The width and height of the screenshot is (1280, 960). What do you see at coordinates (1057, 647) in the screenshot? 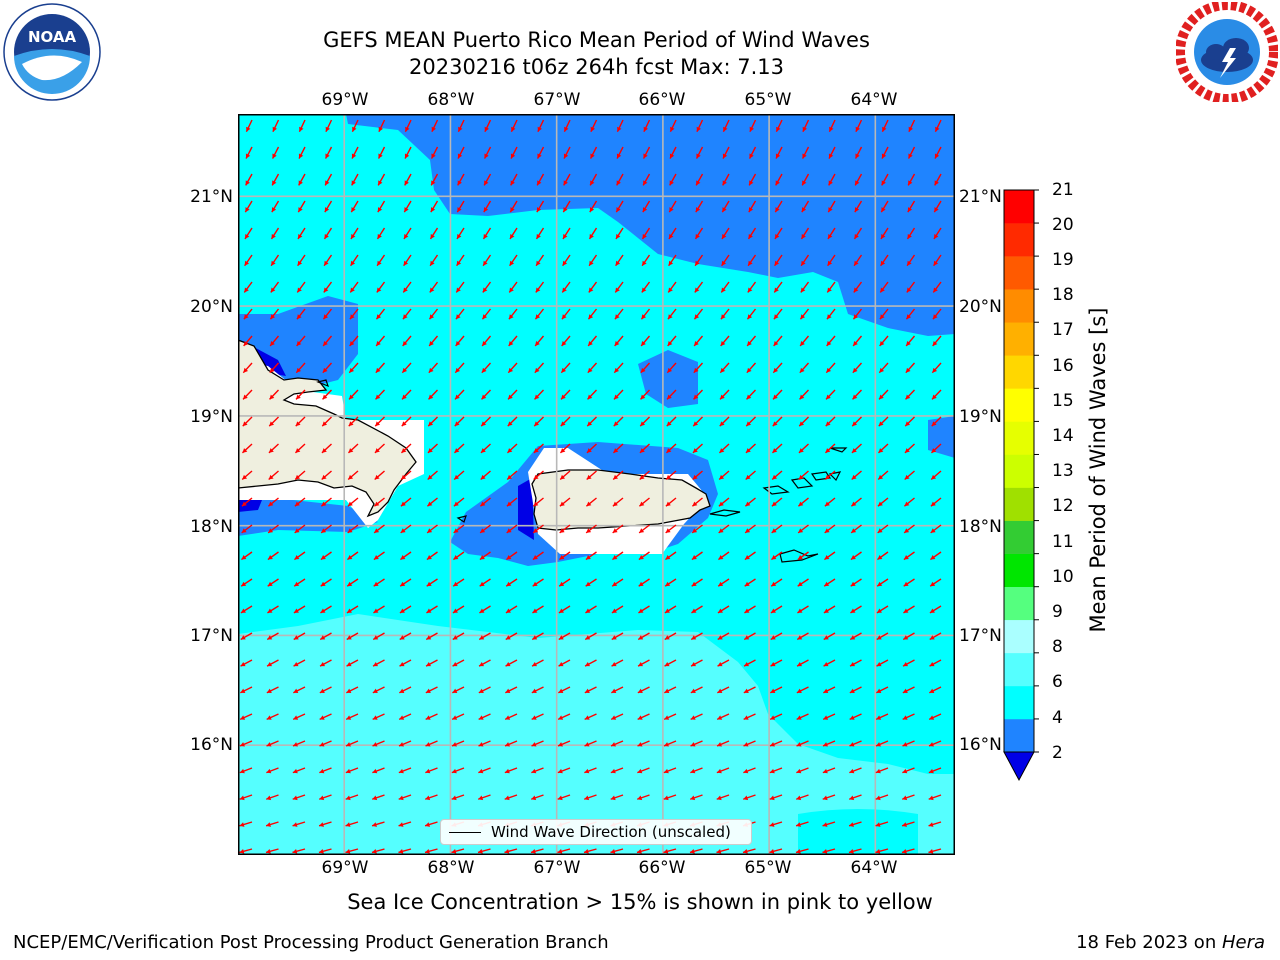
I see `colorbar-tick-8: 8` at bounding box center [1057, 647].